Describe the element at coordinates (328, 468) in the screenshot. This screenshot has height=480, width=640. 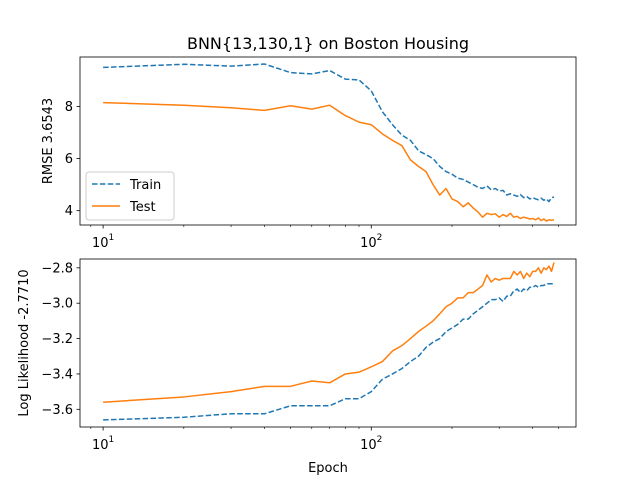
I see `x-axis-label: Epoch` at that location.